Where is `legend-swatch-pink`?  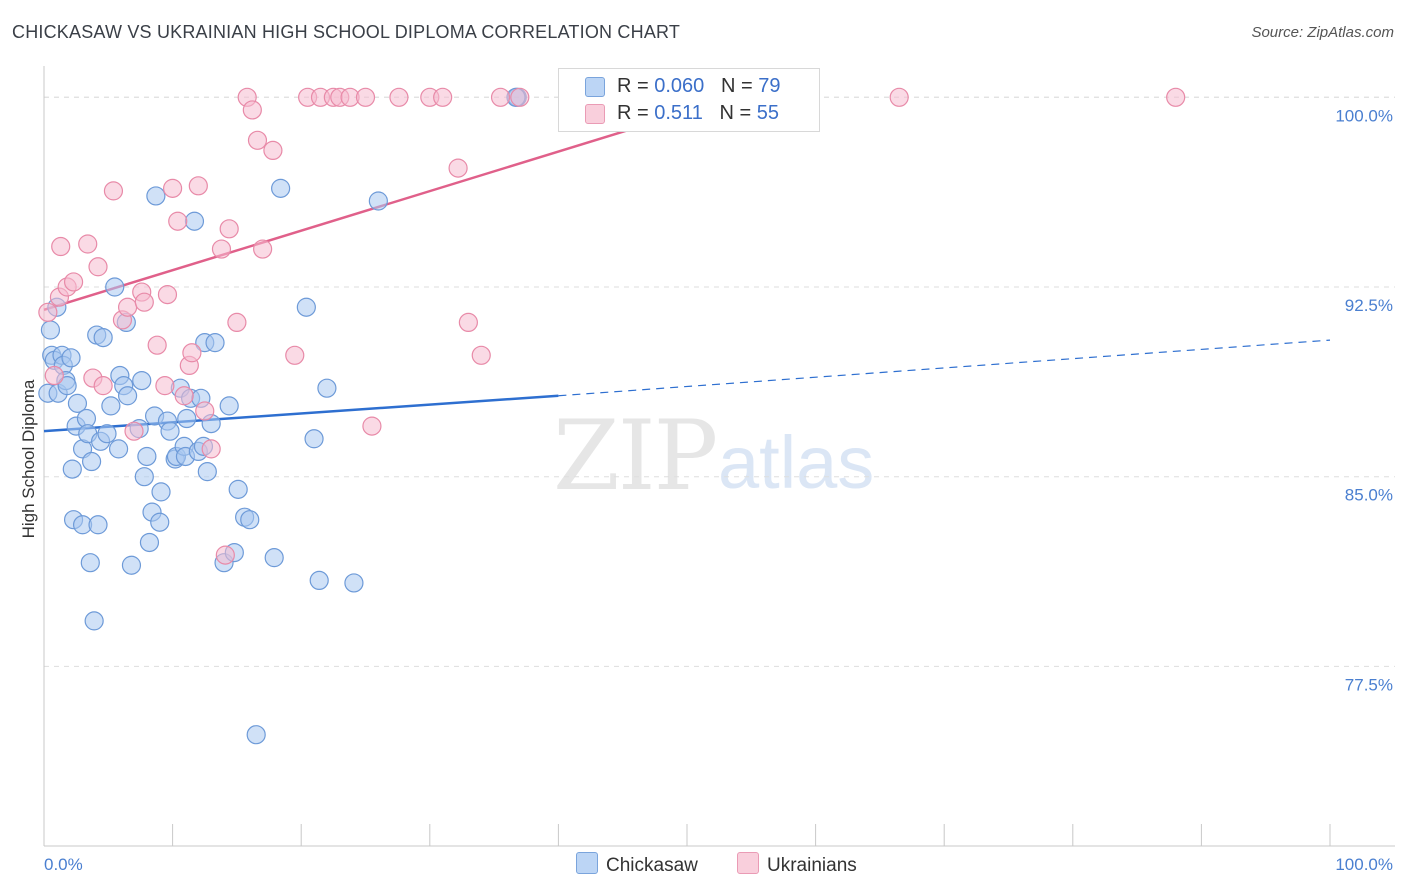
legend-swatch-pink is located at coordinates (595, 114).